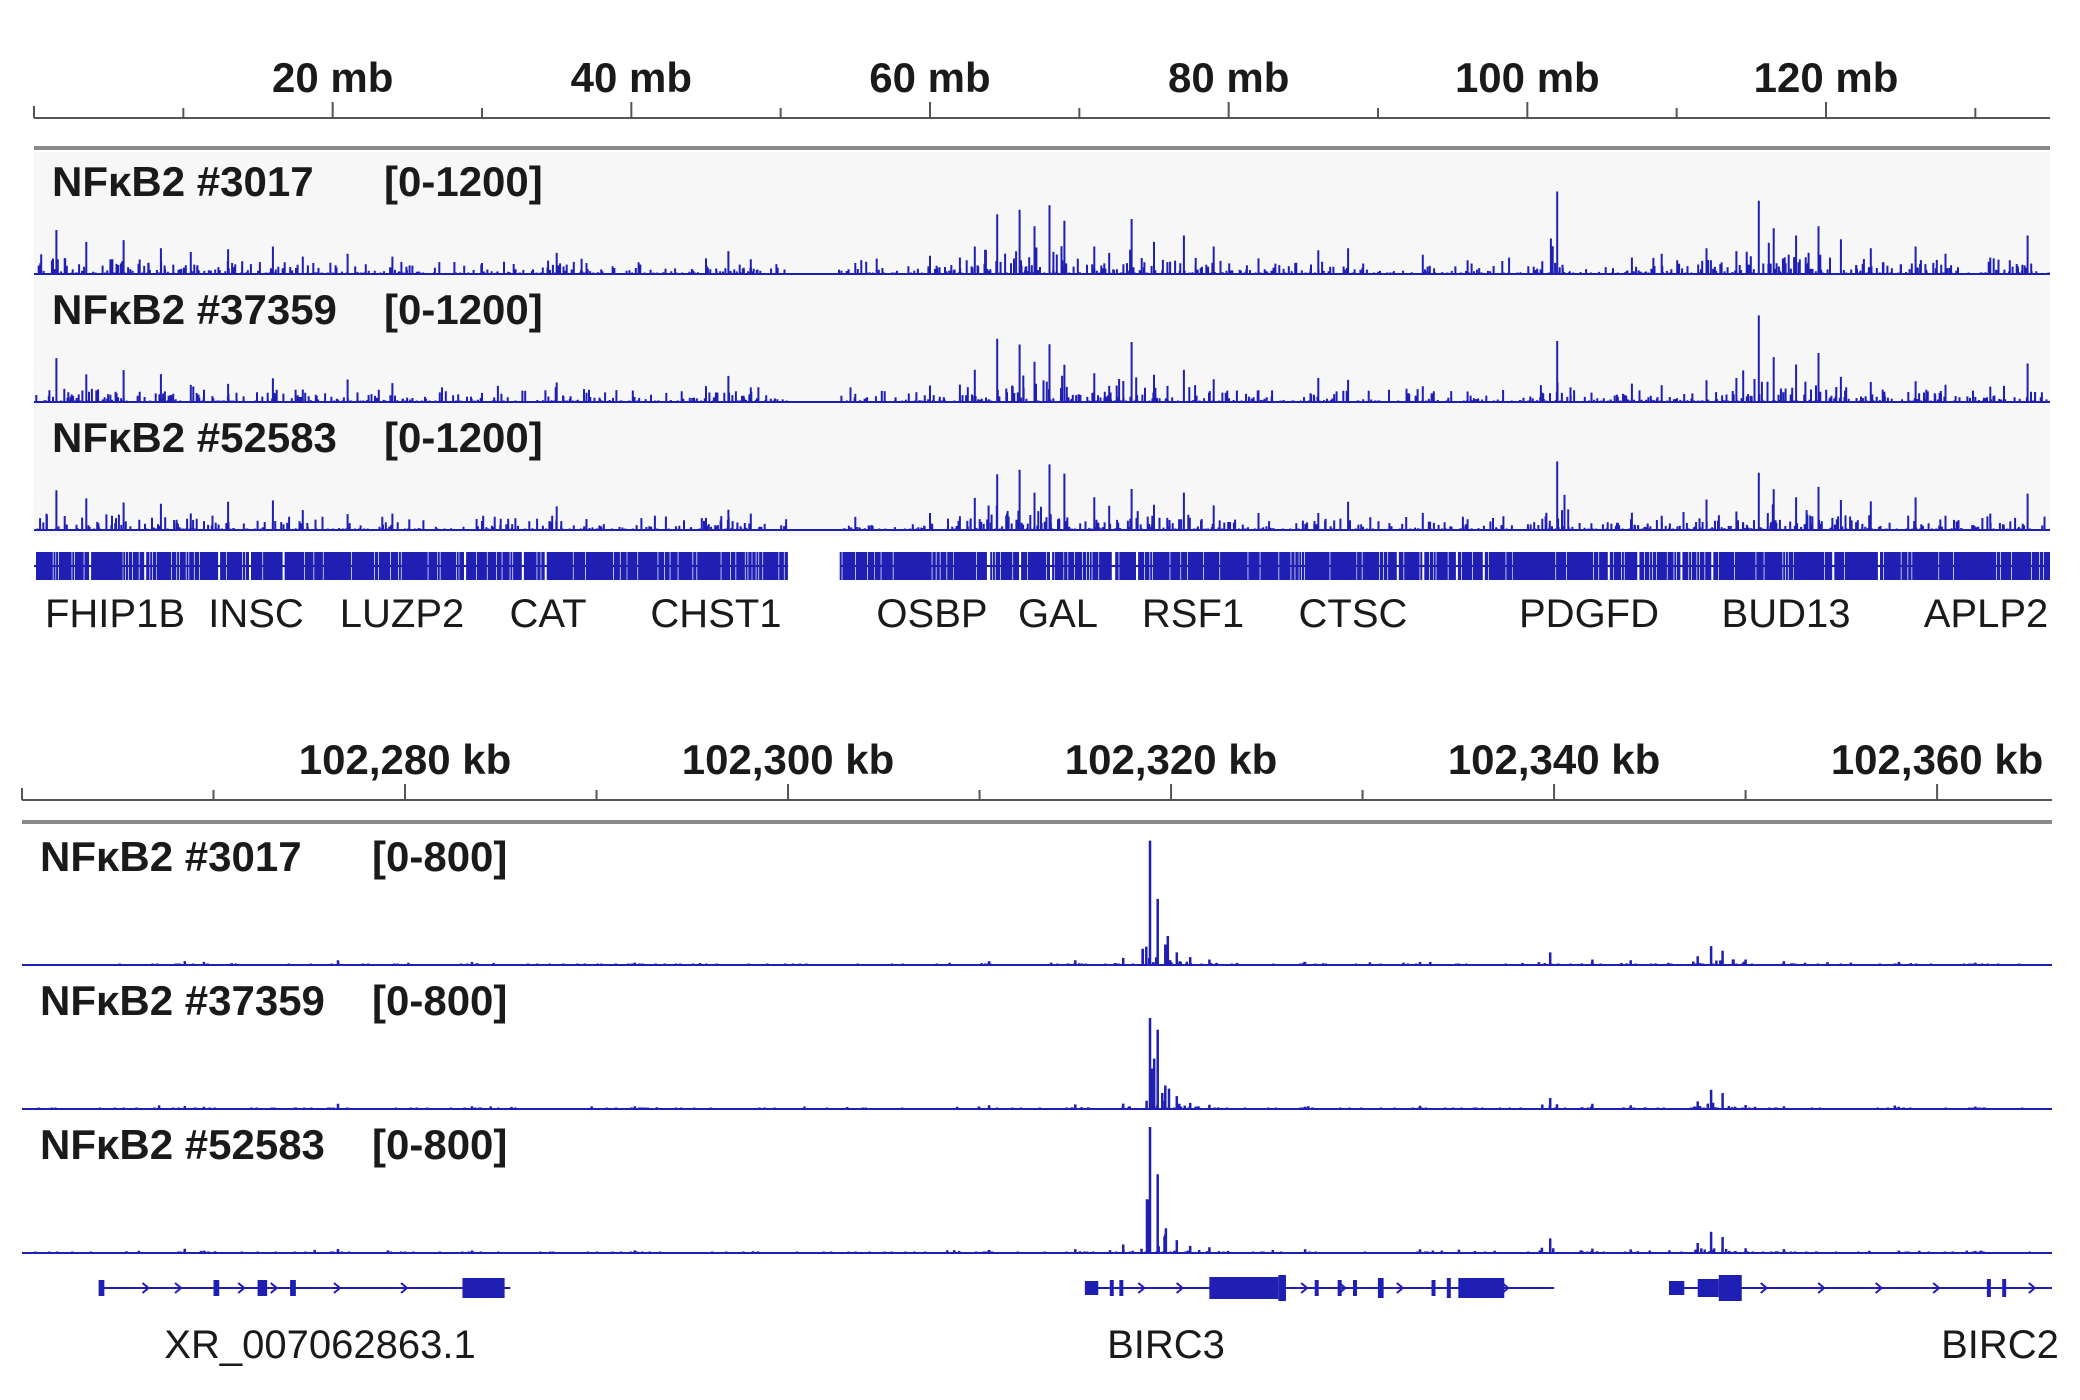 The image size is (2080, 1400). What do you see at coordinates (1058, 614) in the screenshot?
I see `gene-label: GAL` at bounding box center [1058, 614].